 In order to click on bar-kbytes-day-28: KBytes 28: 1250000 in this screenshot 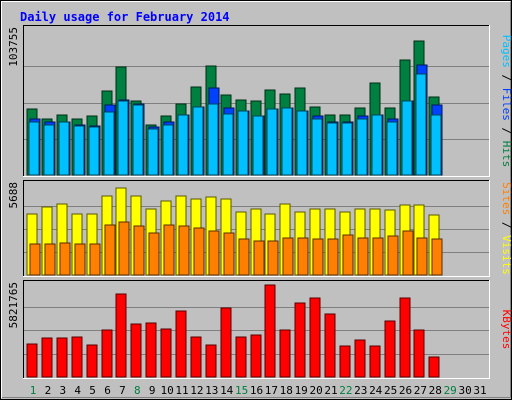, I will do `click(434, 367)`.